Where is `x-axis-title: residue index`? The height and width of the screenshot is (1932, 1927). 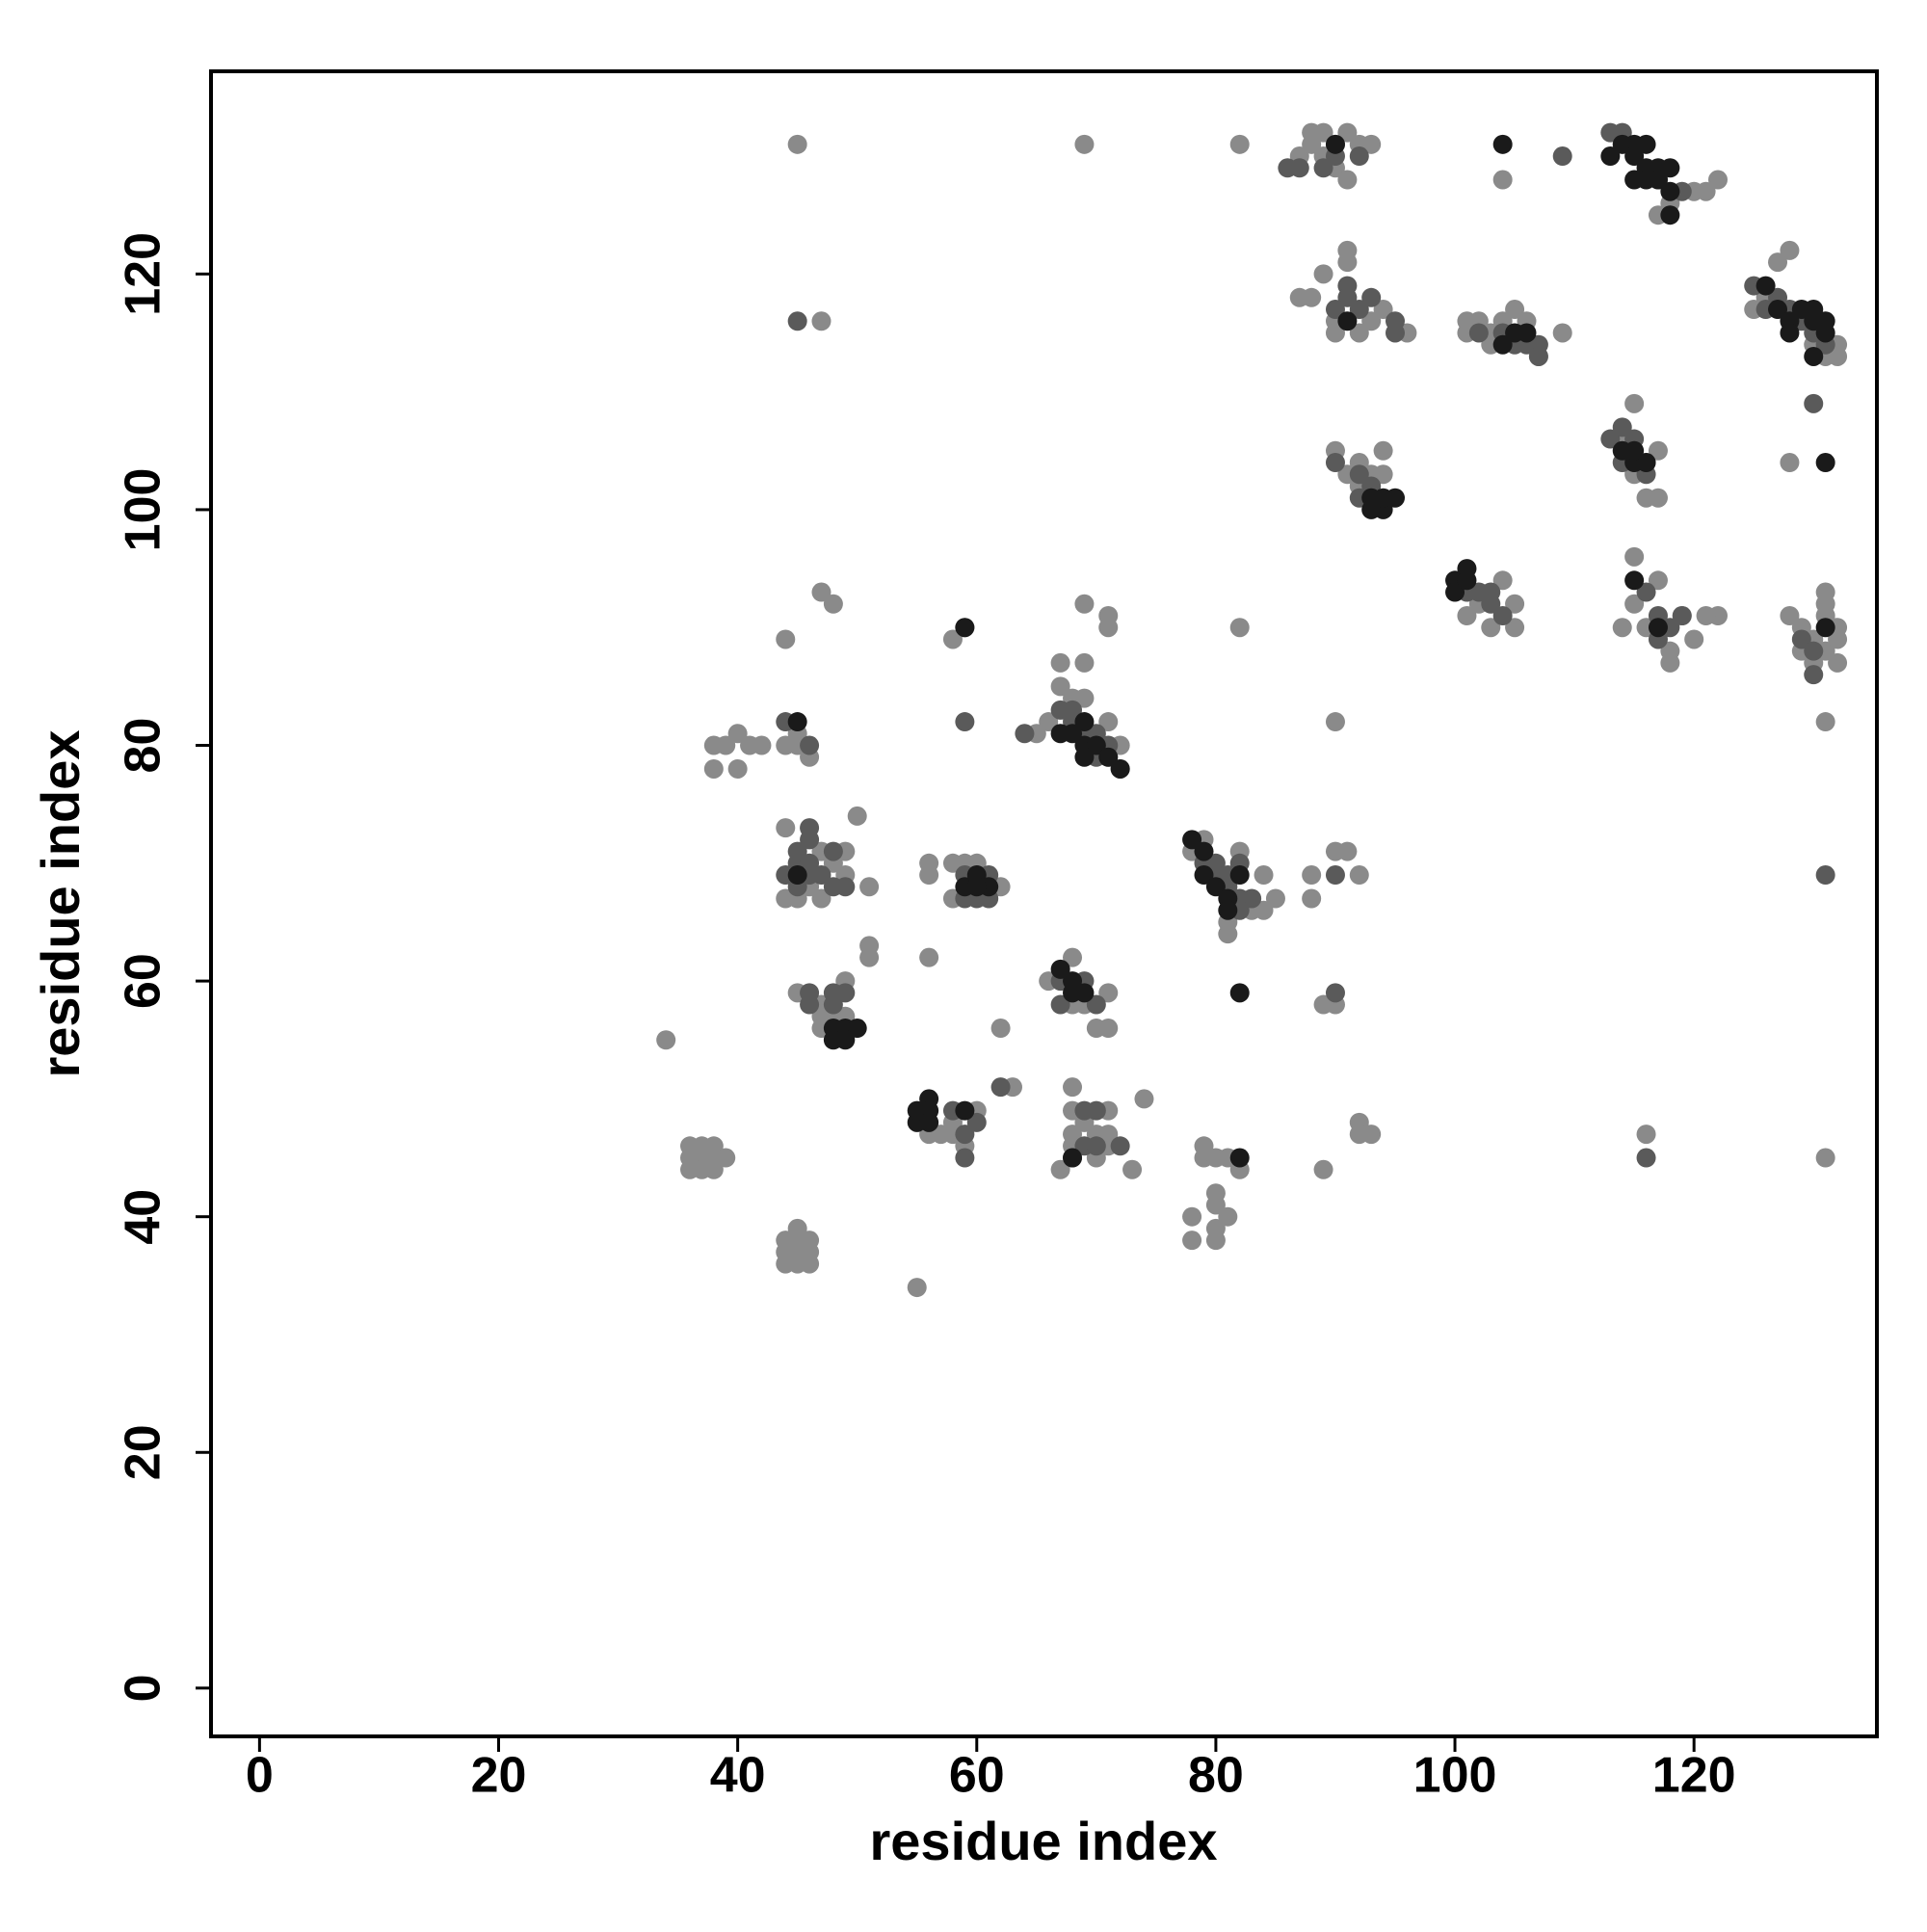 x-axis-title: residue index is located at coordinates (1043, 1841).